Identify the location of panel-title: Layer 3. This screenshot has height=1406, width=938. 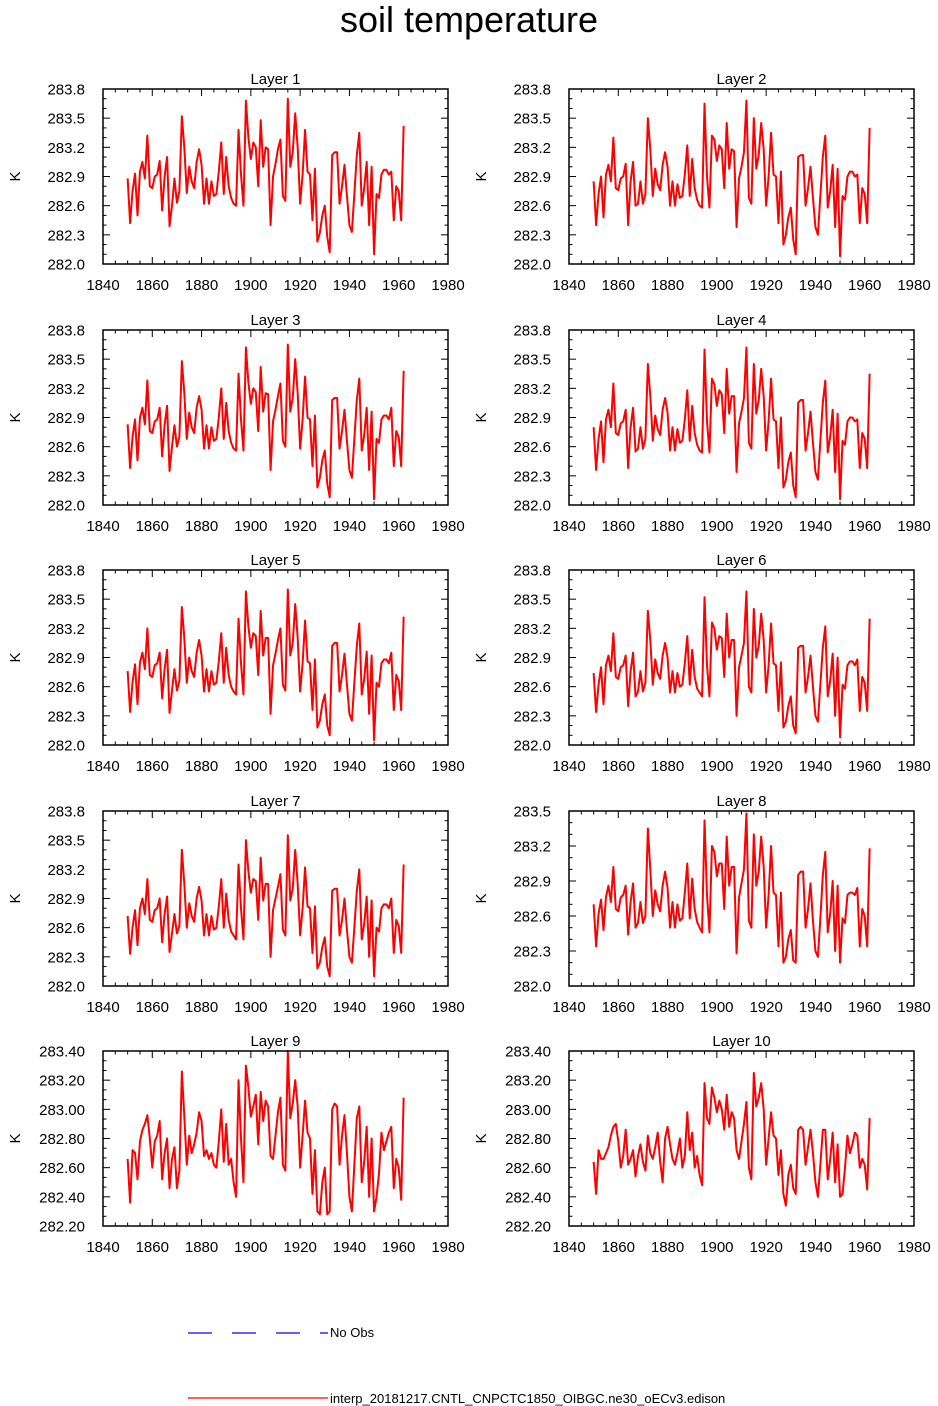
(275, 320).